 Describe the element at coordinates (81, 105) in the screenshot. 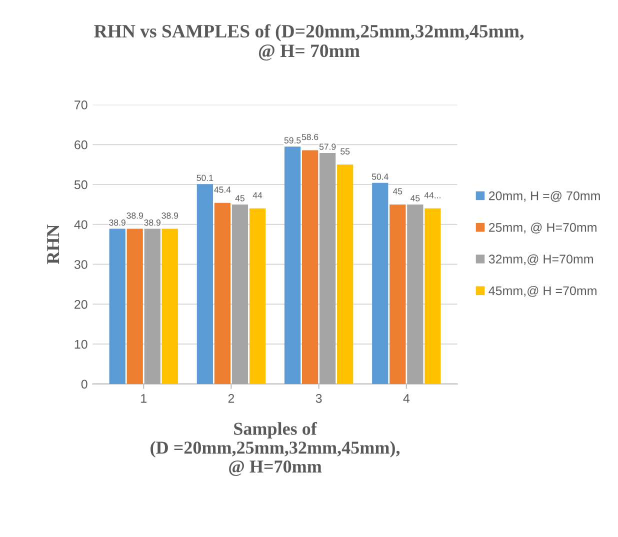

I see `y-tick-label: 70` at that location.